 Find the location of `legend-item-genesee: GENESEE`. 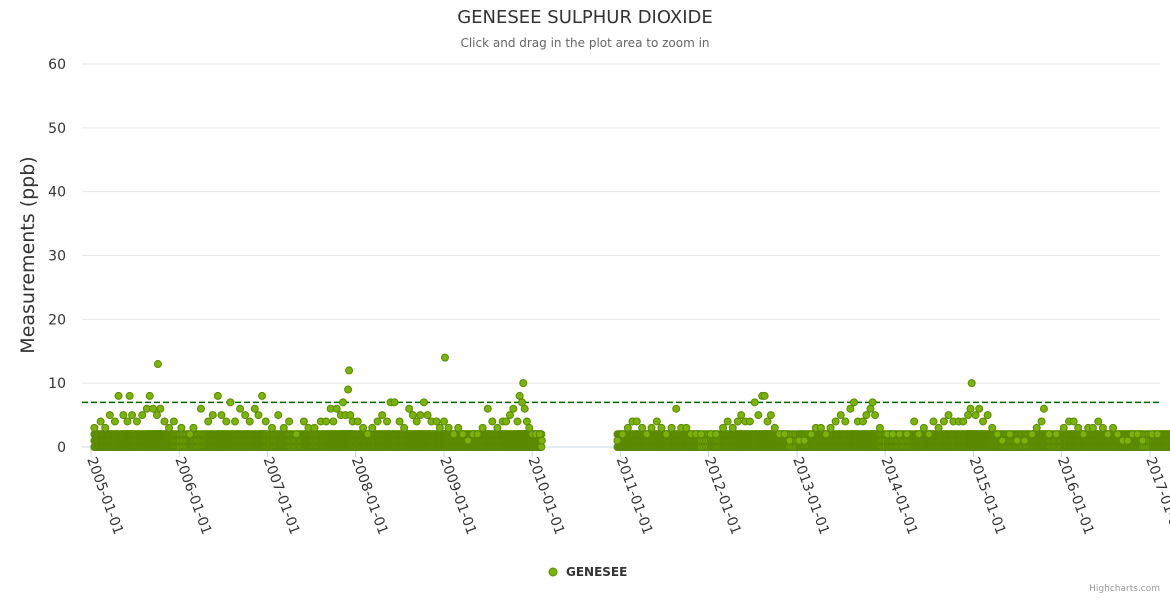

legend-item-genesee: GENESEE is located at coordinates (596, 572).